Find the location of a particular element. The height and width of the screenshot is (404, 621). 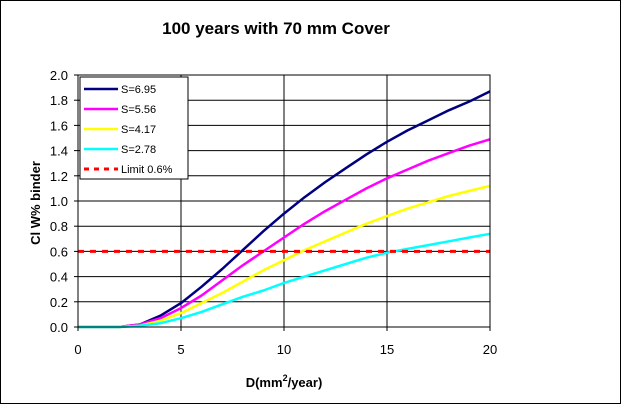

legend-label: S=5.56 is located at coordinates (138, 110).